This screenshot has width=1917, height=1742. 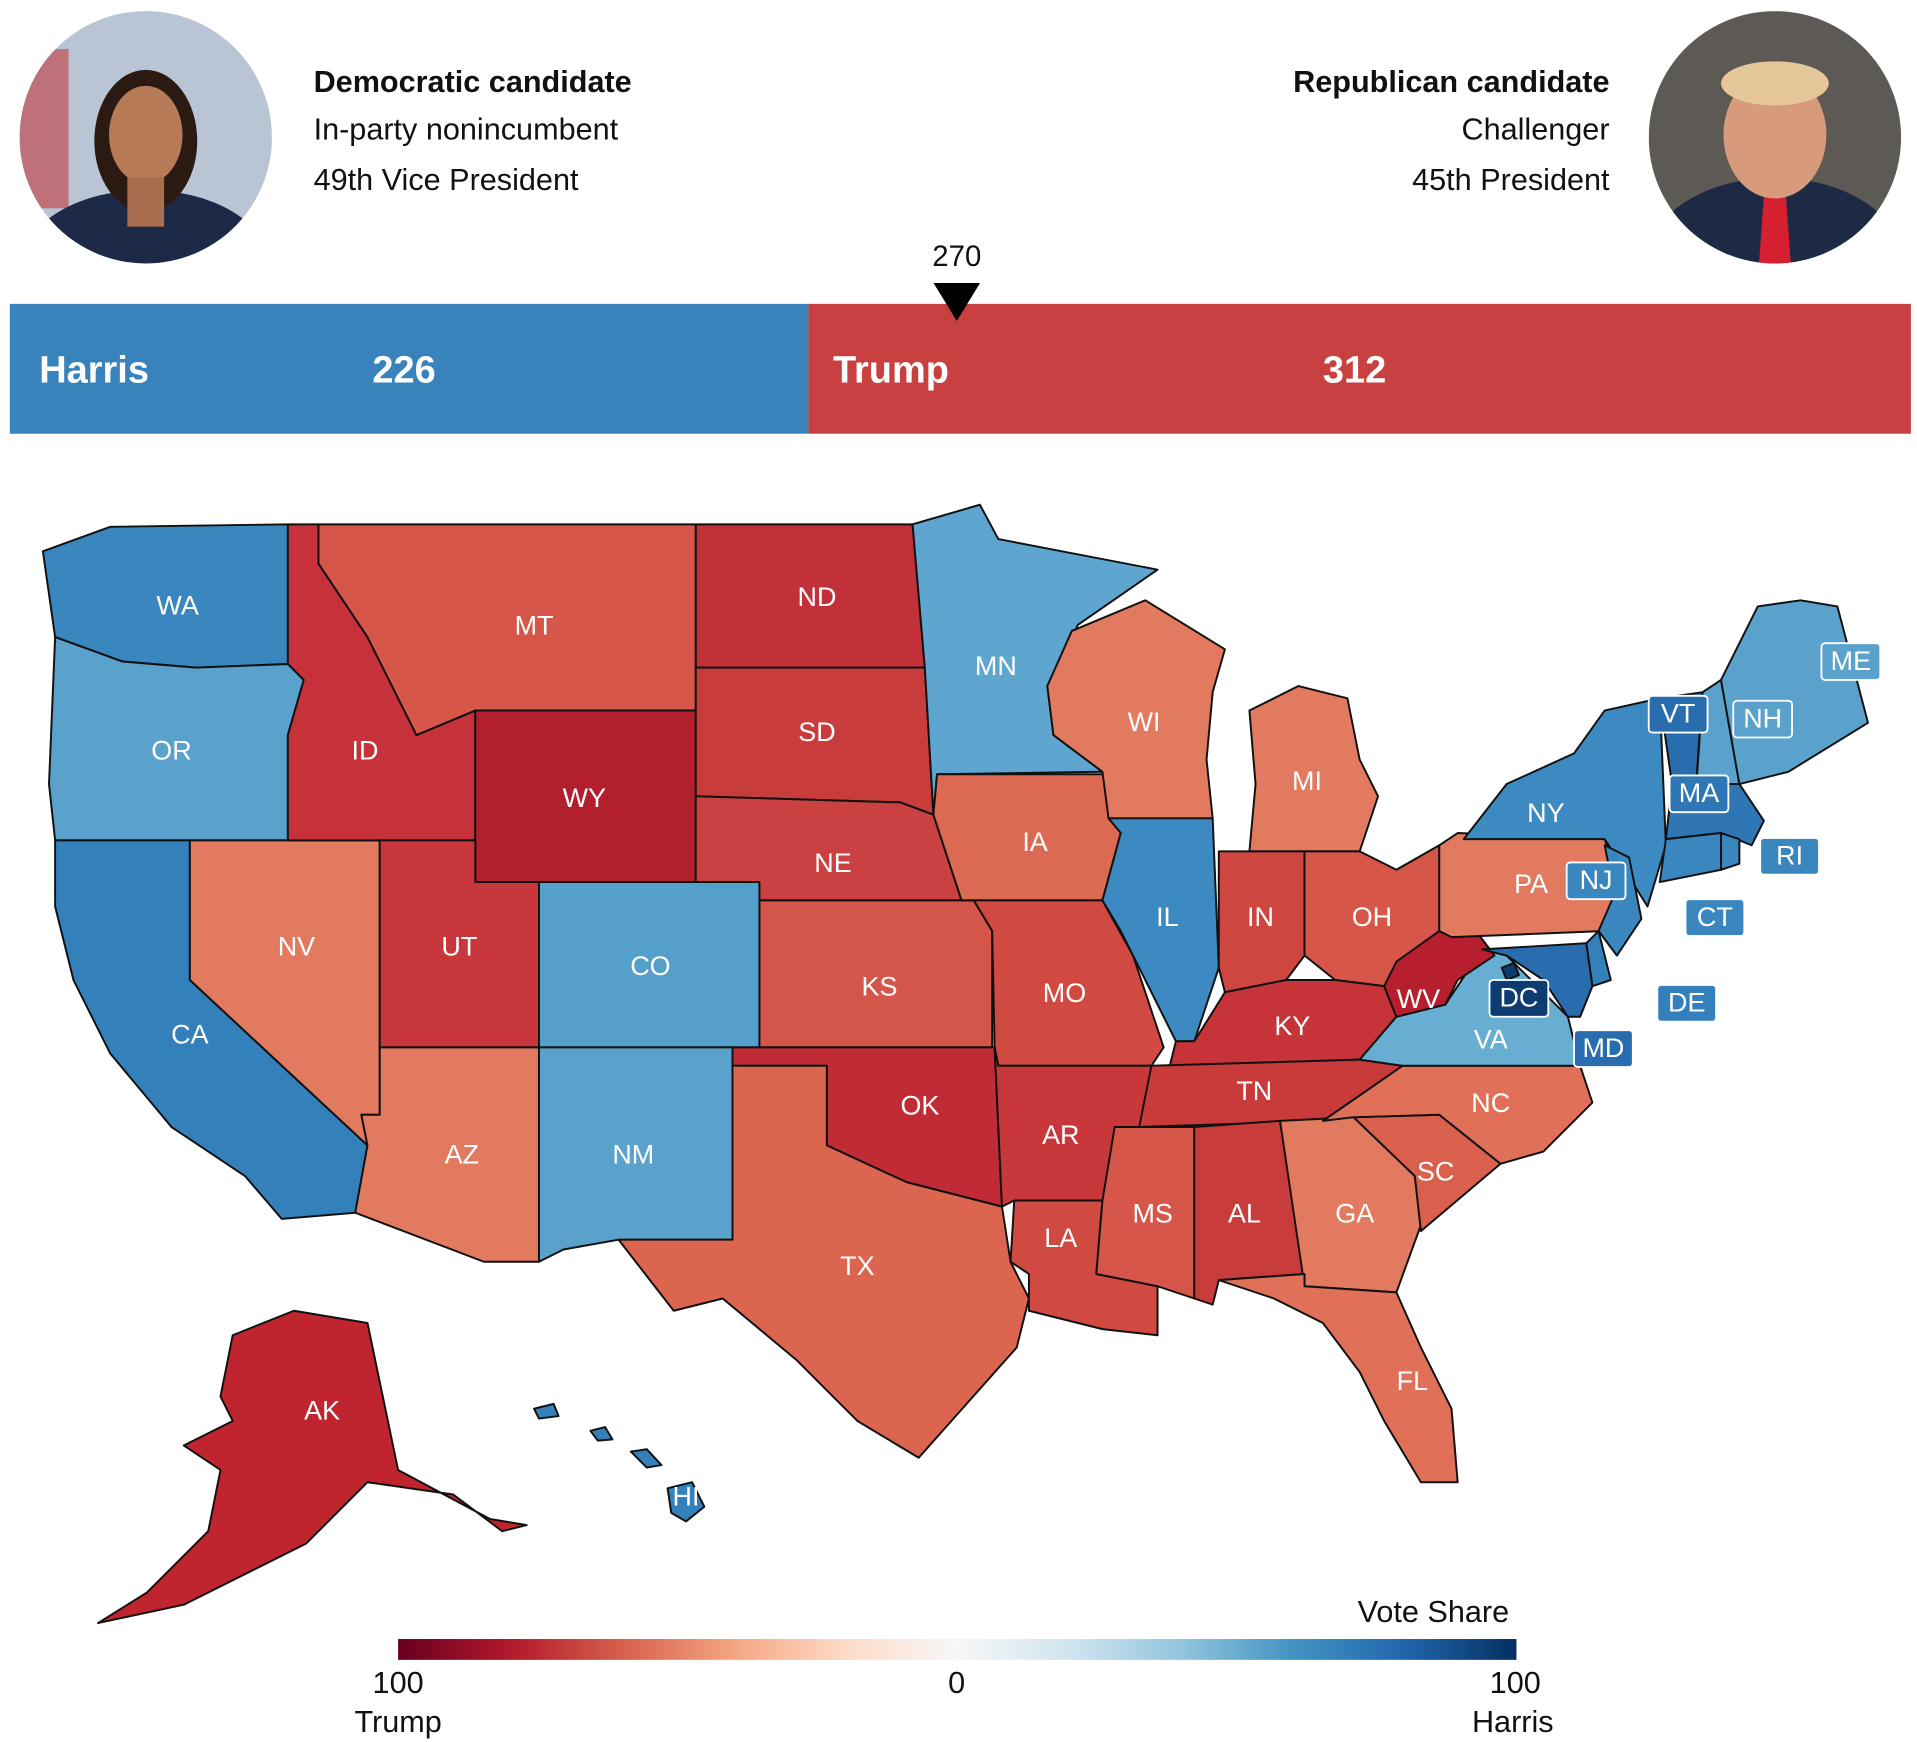 What do you see at coordinates (1260, 917) in the screenshot?
I see `state-label-in: IN` at bounding box center [1260, 917].